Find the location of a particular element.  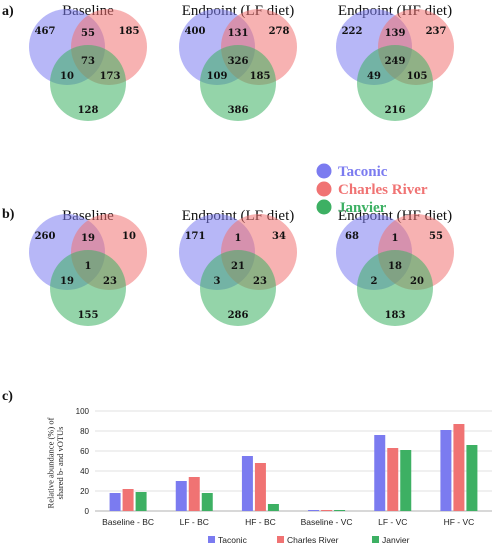

venn-count-c-only: 278 is located at coordinates (279, 31).